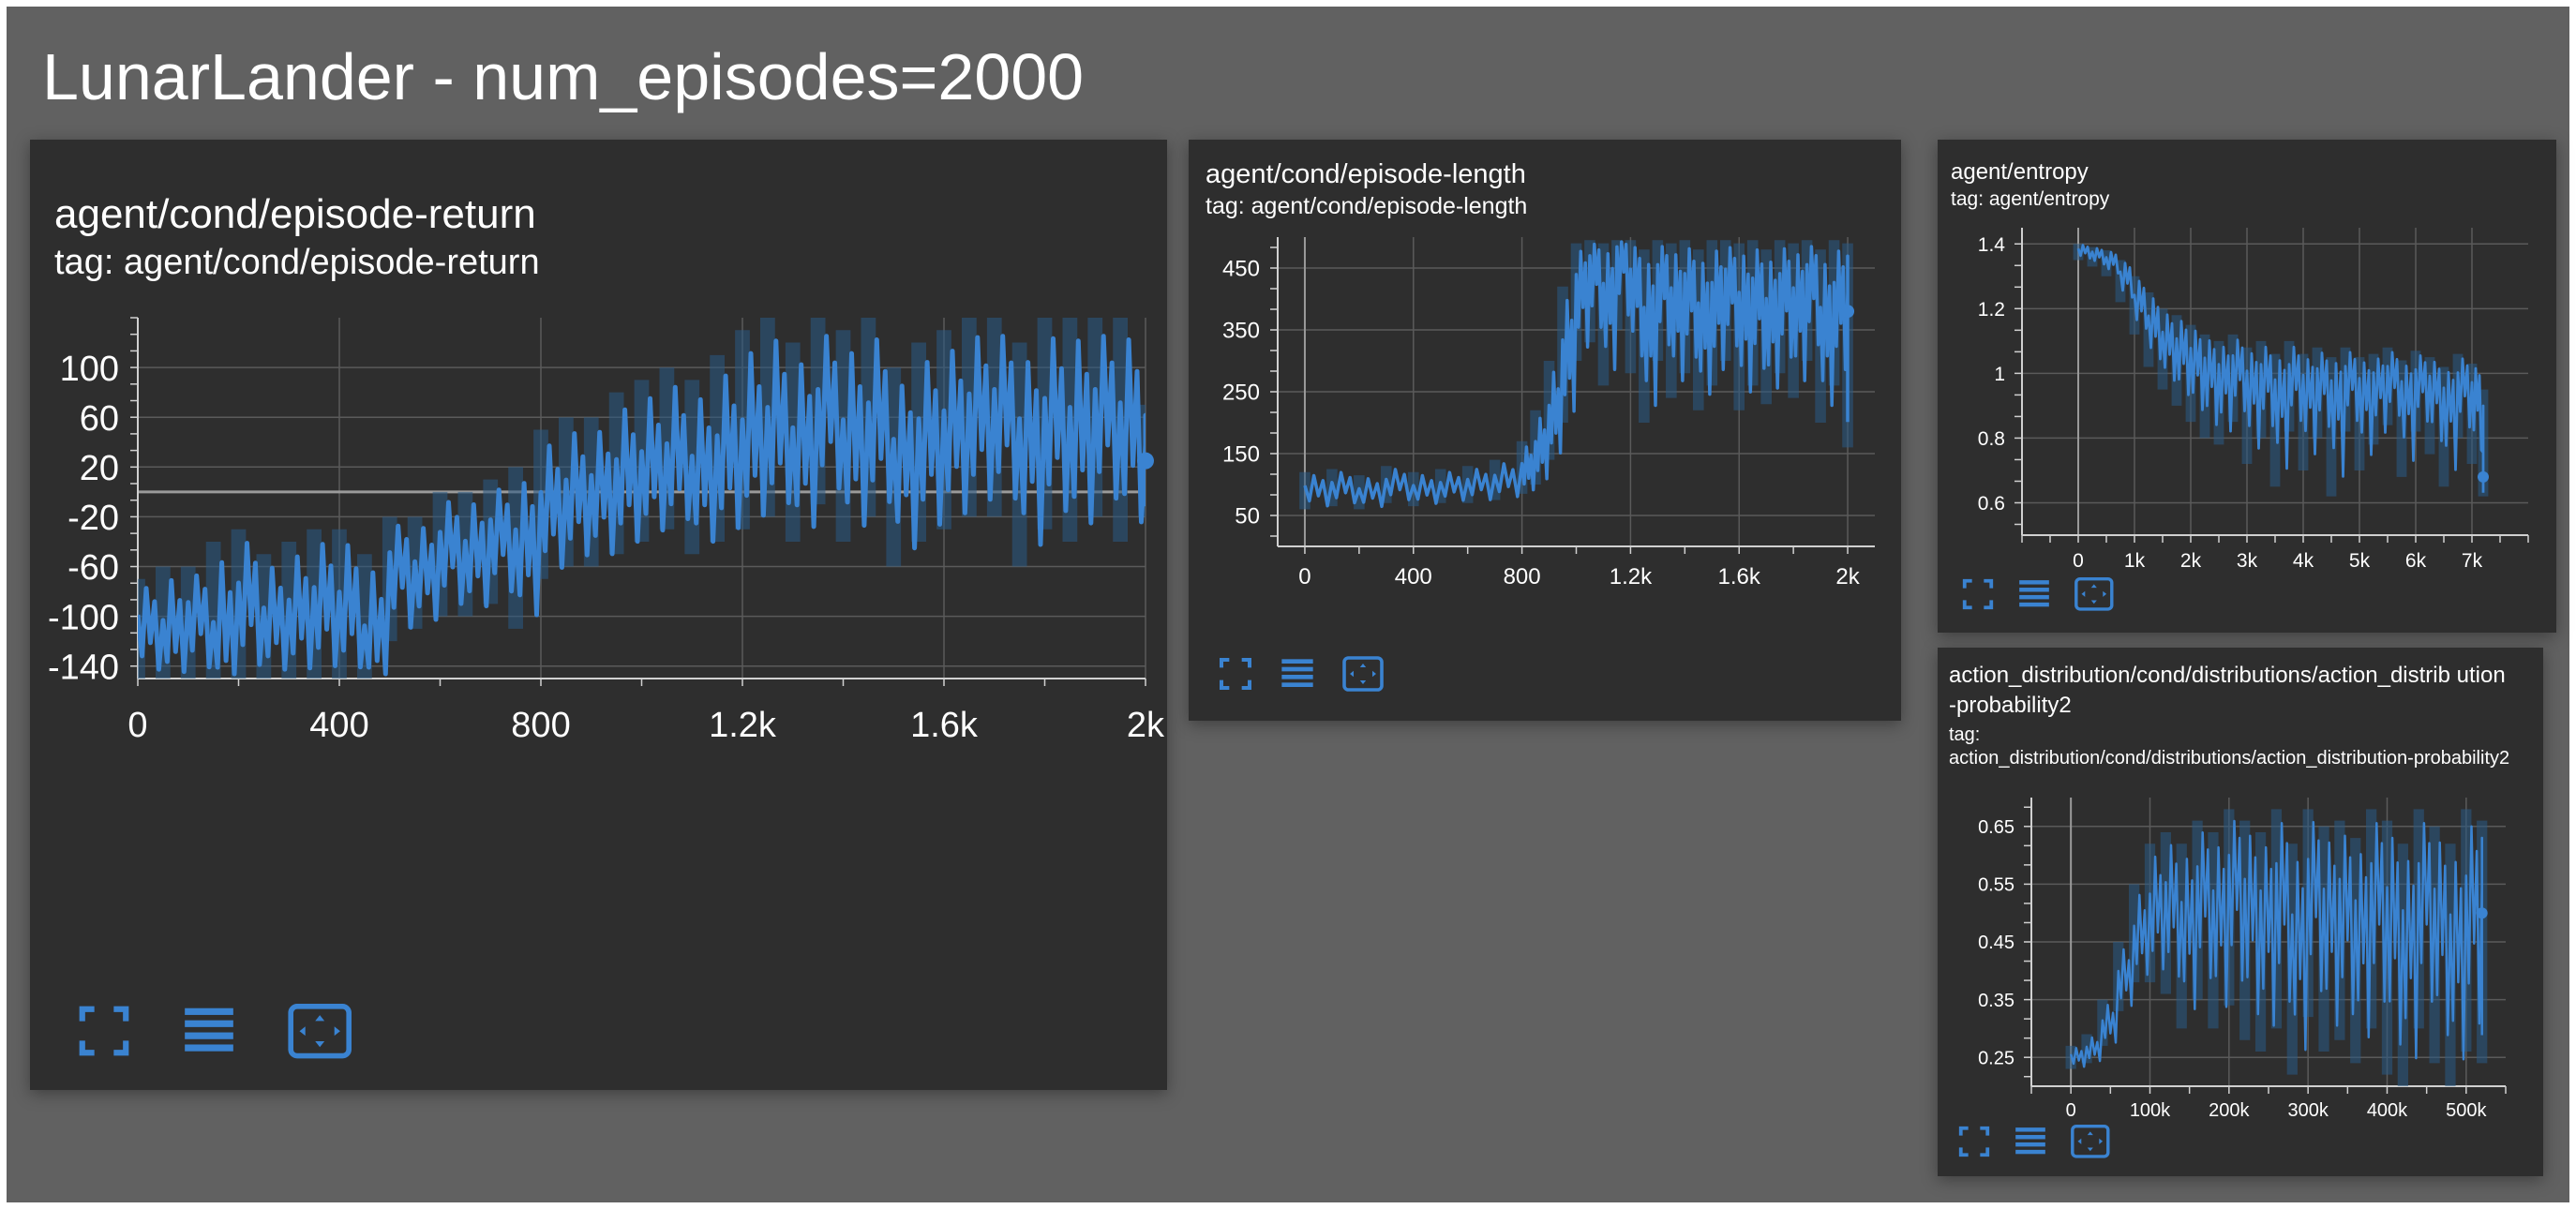 The image size is (2576, 1209). Describe the element at coordinates (1992, 245) in the screenshot. I see `y-tick-label: 1.4` at that location.